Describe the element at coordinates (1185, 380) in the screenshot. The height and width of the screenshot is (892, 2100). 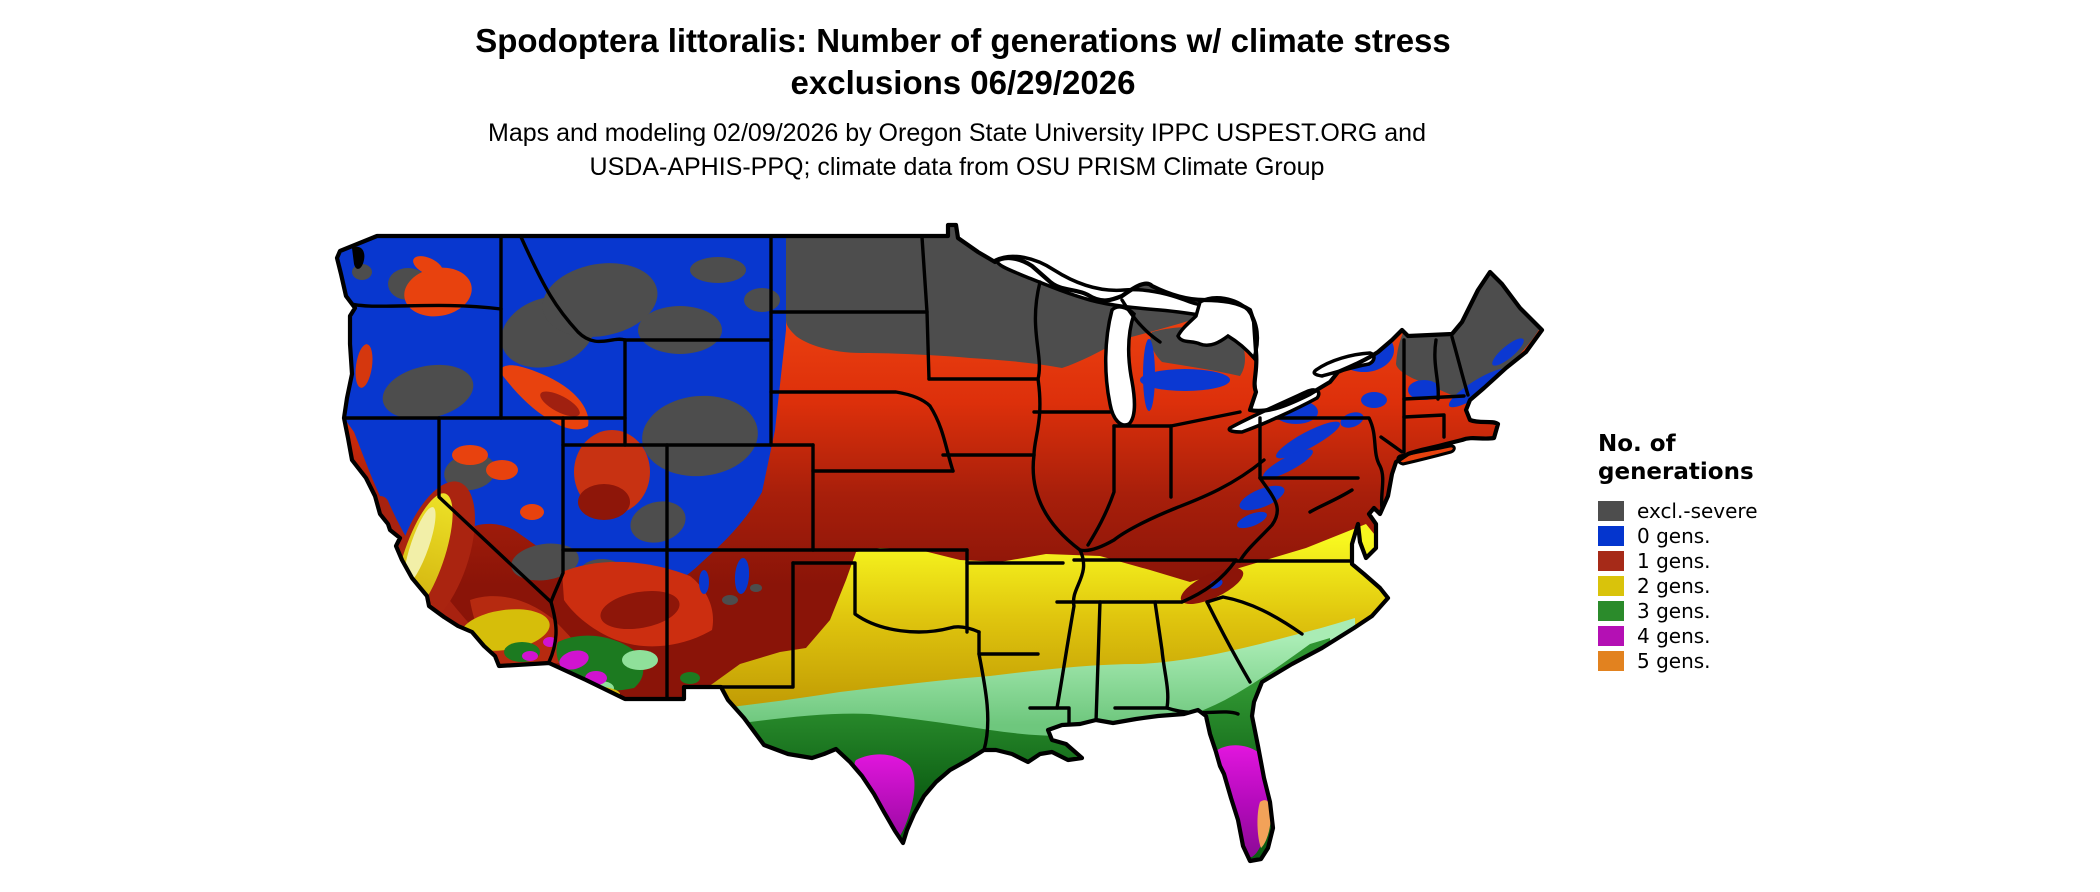
I see `blue-michigan-fringe` at that location.